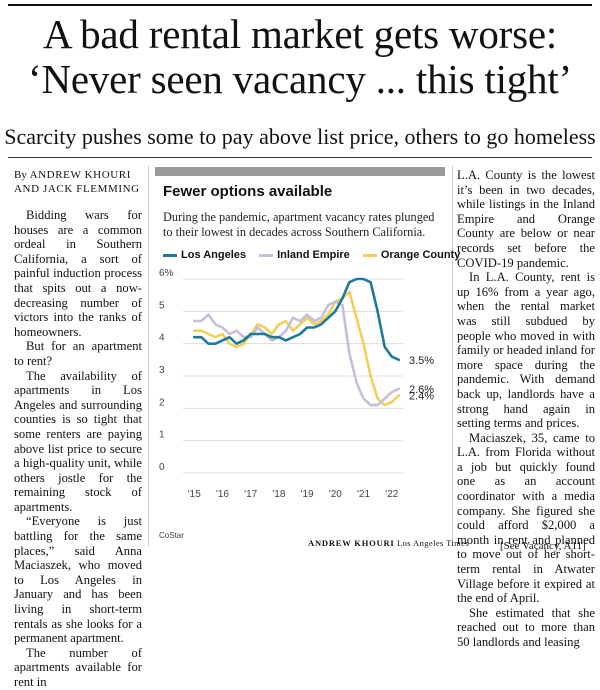 The image size is (600, 690). Describe the element at coordinates (421, 390) in the screenshot. I see `end-value-label: 2.6%` at that location.